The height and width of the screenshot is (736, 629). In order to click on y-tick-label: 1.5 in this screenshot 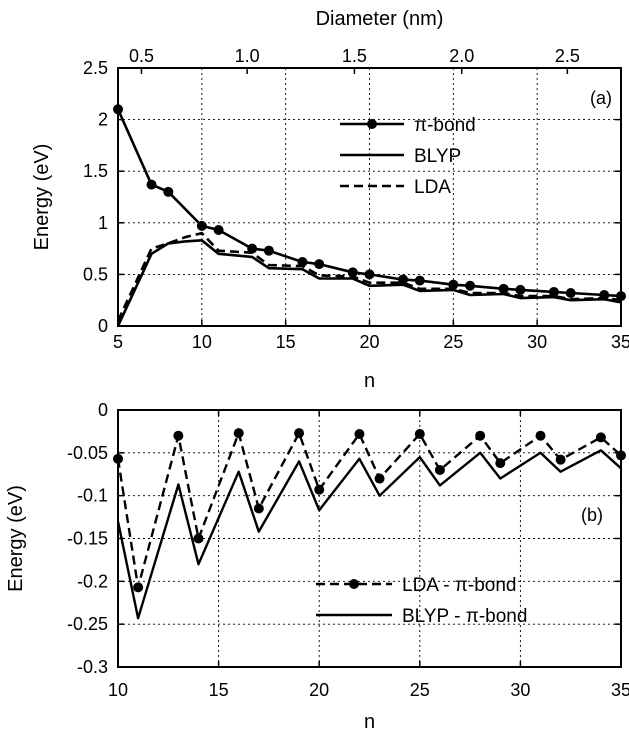, I will do `click(95, 171)`.